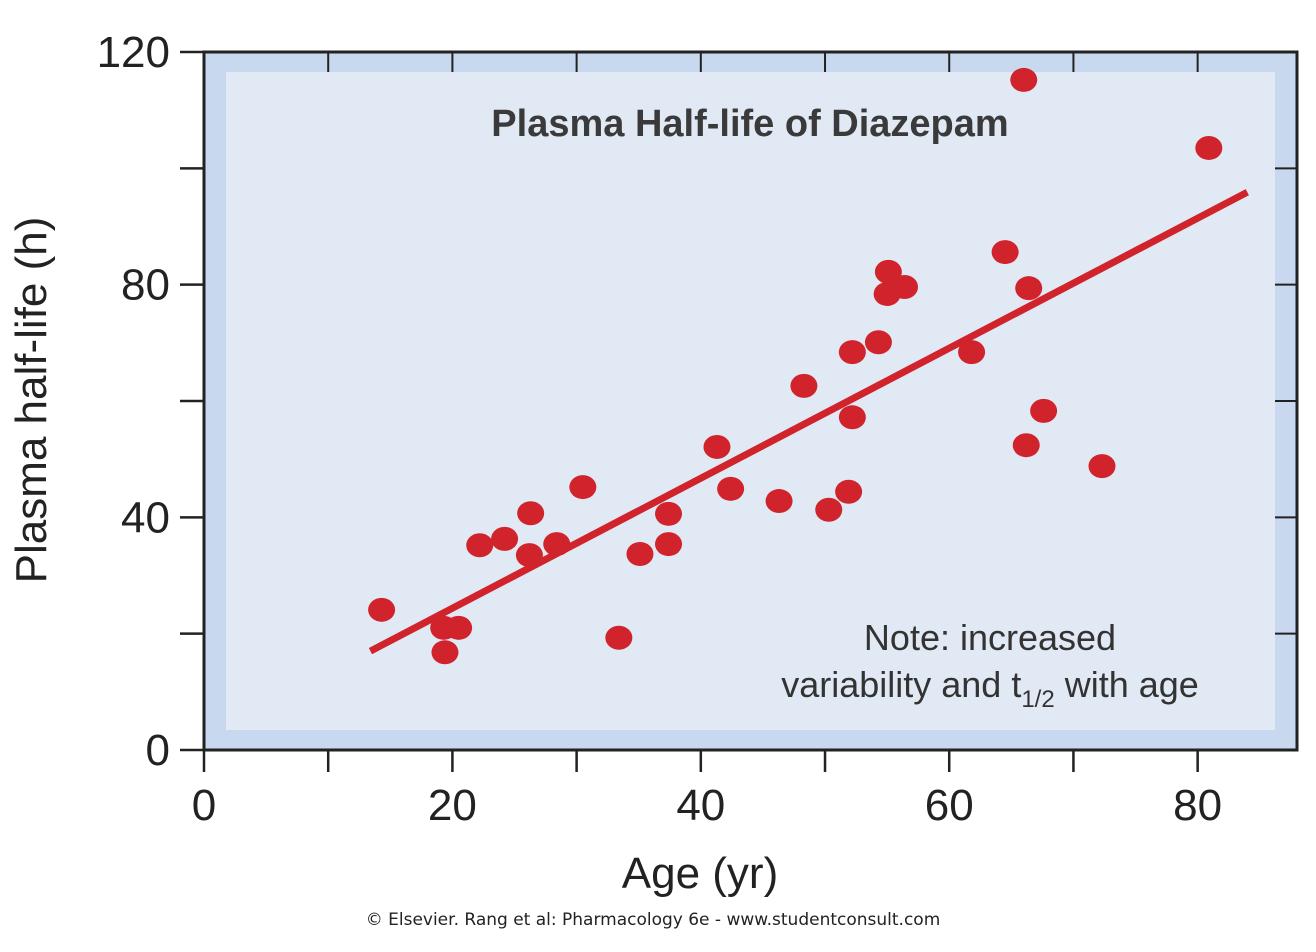 The height and width of the screenshot is (952, 1316). What do you see at coordinates (700, 805) in the screenshot?
I see `x-tick-label: 40` at bounding box center [700, 805].